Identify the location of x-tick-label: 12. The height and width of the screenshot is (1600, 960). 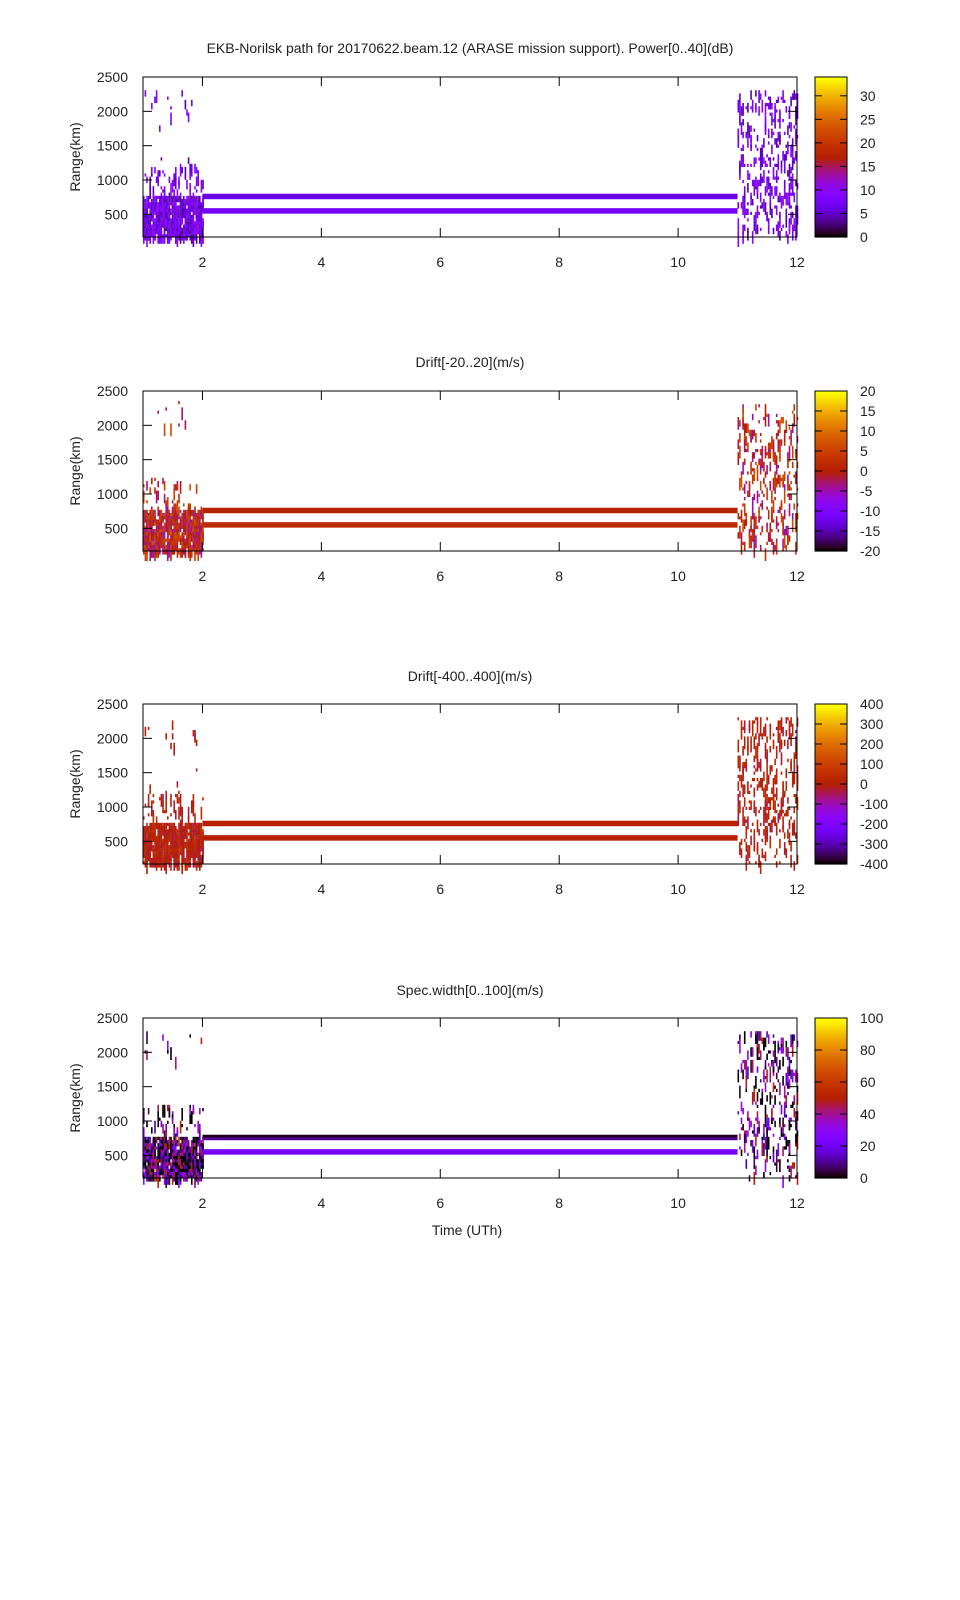
(797, 889).